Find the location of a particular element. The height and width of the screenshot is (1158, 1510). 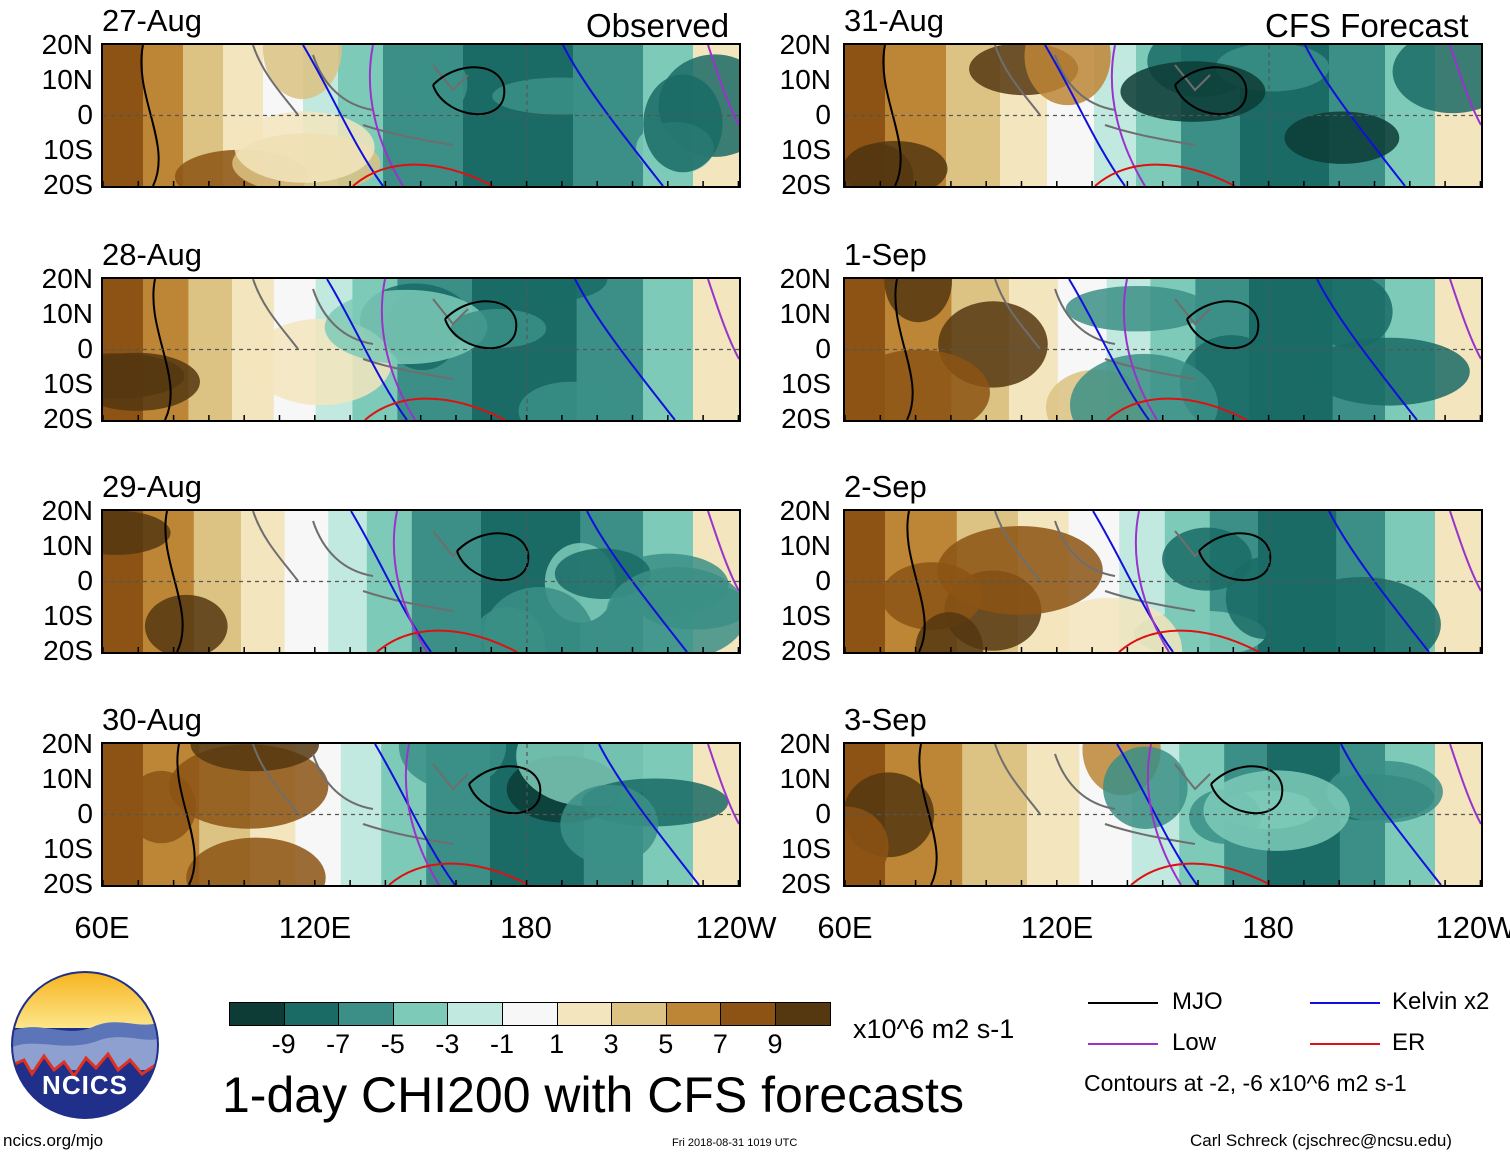

panel-date-label: 28-Aug is located at coordinates (152, 254).